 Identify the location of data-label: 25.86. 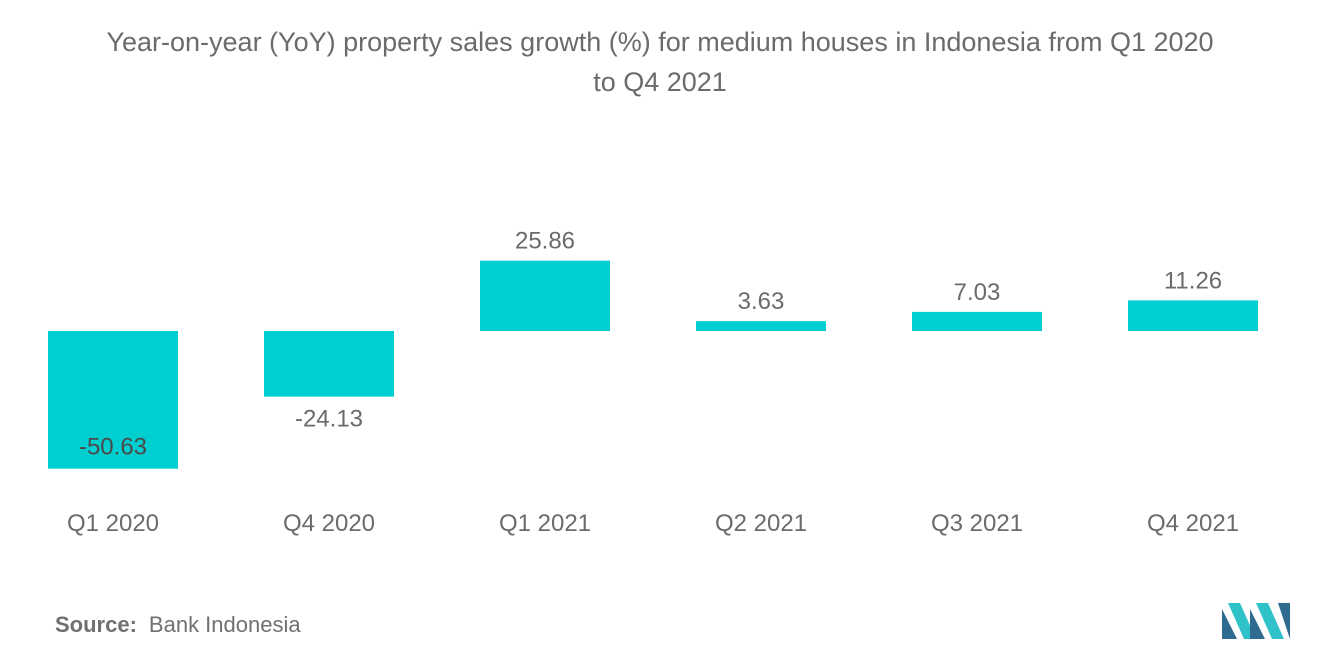
(545, 241).